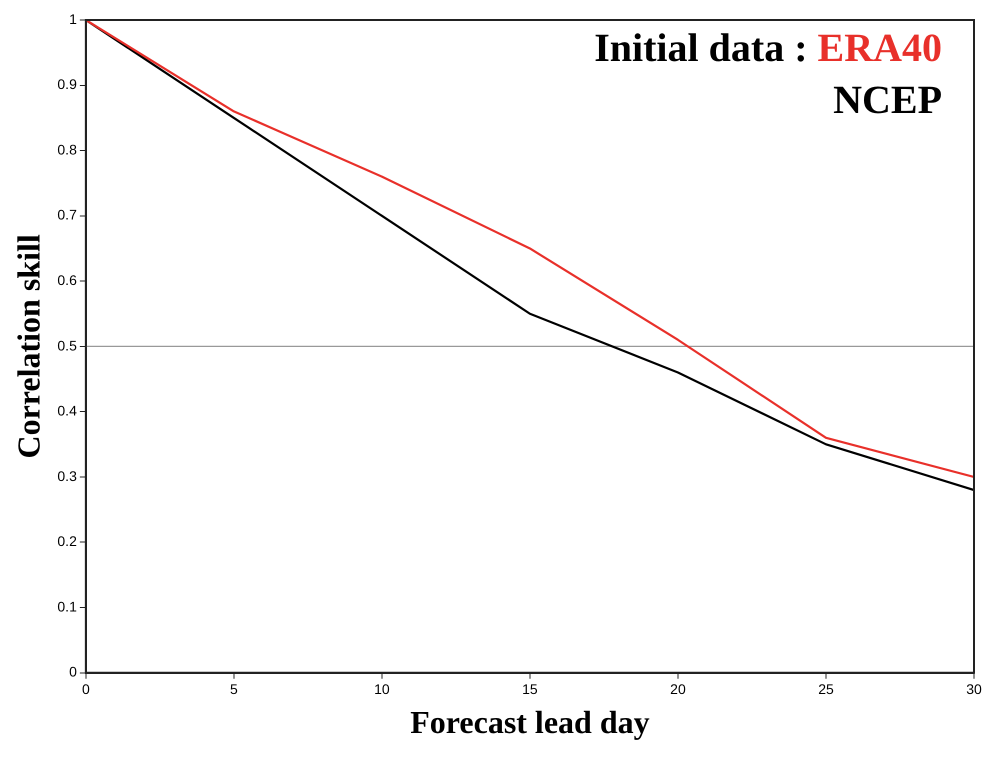 The height and width of the screenshot is (758, 1000). What do you see at coordinates (234, 689) in the screenshot?
I see `x-tick-label: 5` at bounding box center [234, 689].